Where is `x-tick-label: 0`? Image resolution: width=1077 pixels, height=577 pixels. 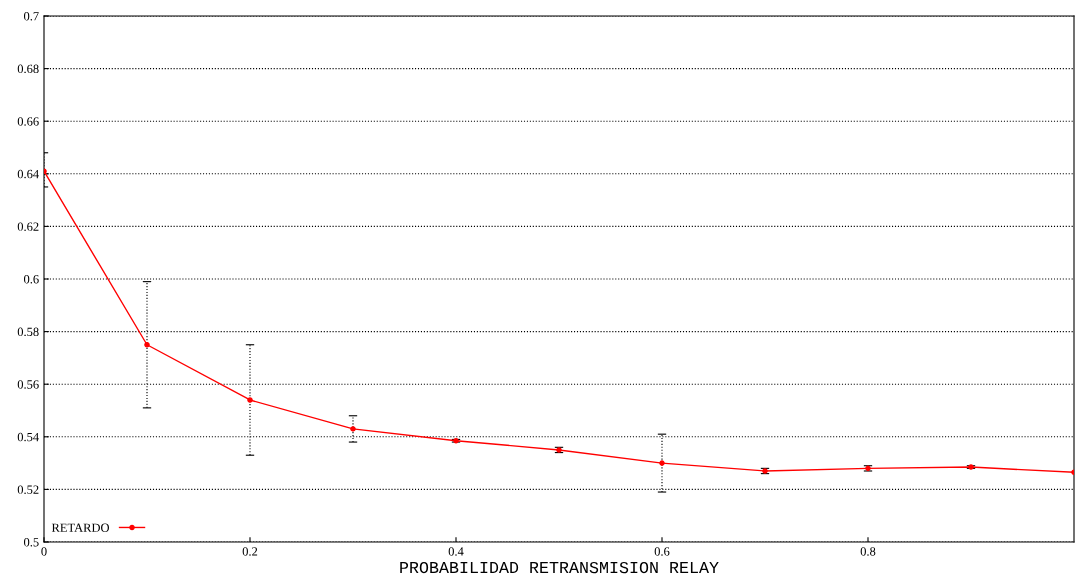 x-tick-label: 0 is located at coordinates (44, 551).